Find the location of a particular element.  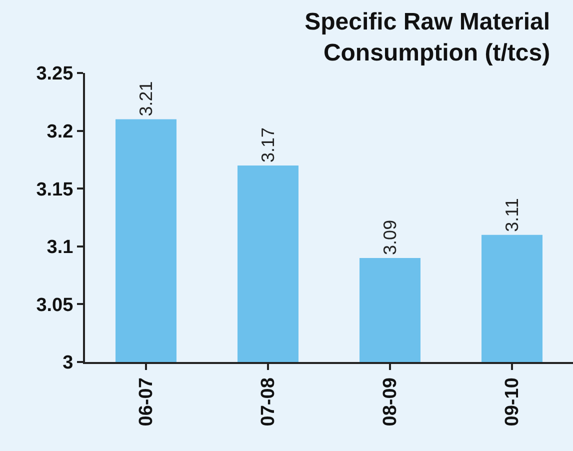

data-label: 3.09 is located at coordinates (390, 237).